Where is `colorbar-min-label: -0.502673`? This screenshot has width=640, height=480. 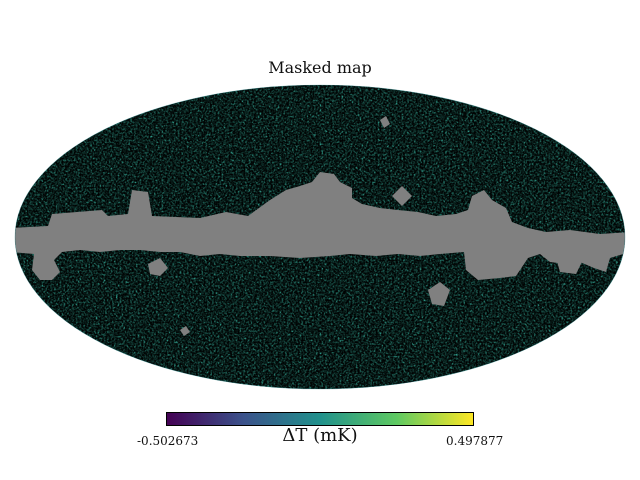
colorbar-min-label: -0.502673 is located at coordinates (168, 441).